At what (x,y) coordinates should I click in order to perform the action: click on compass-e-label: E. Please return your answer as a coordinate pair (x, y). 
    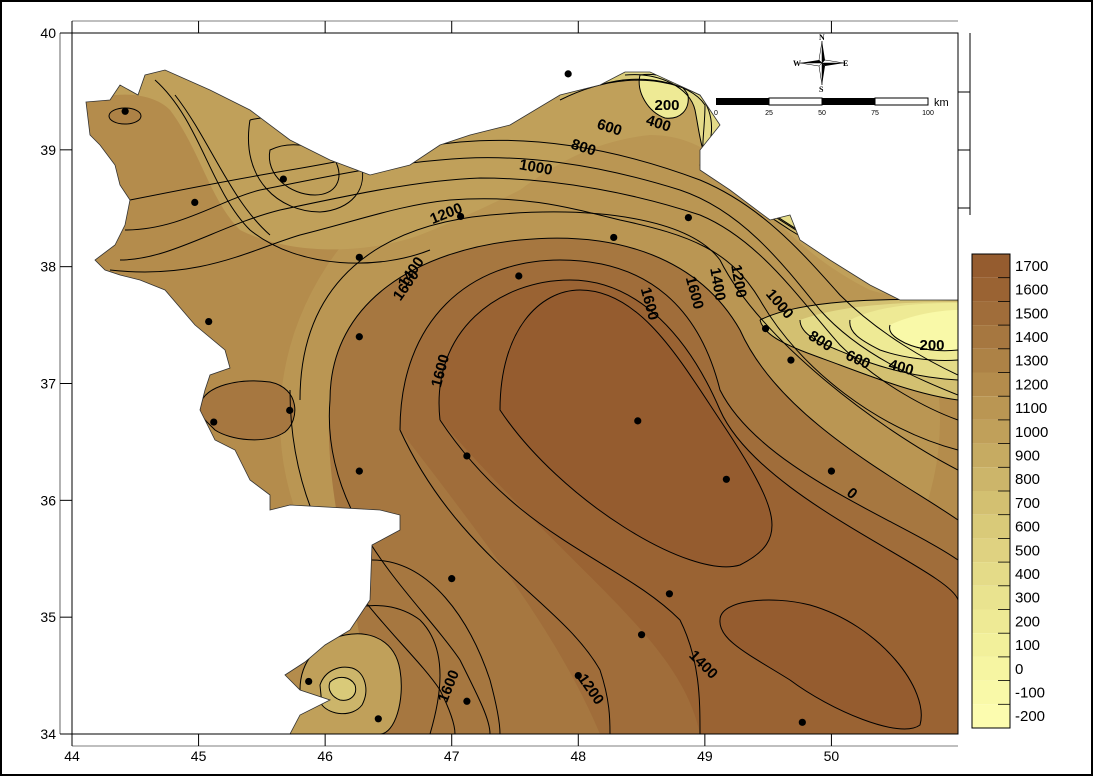
    Looking at the image, I should click on (845, 63).